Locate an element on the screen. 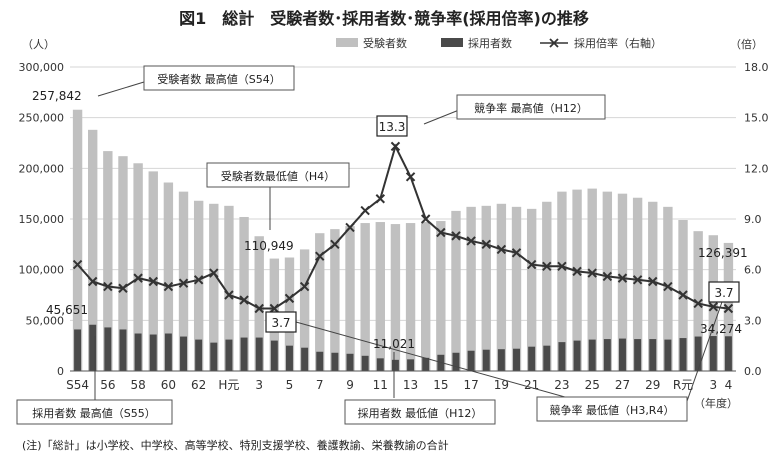 The image size is (768, 462). label-ratio-min-h3-box is located at coordinates (281, 322).